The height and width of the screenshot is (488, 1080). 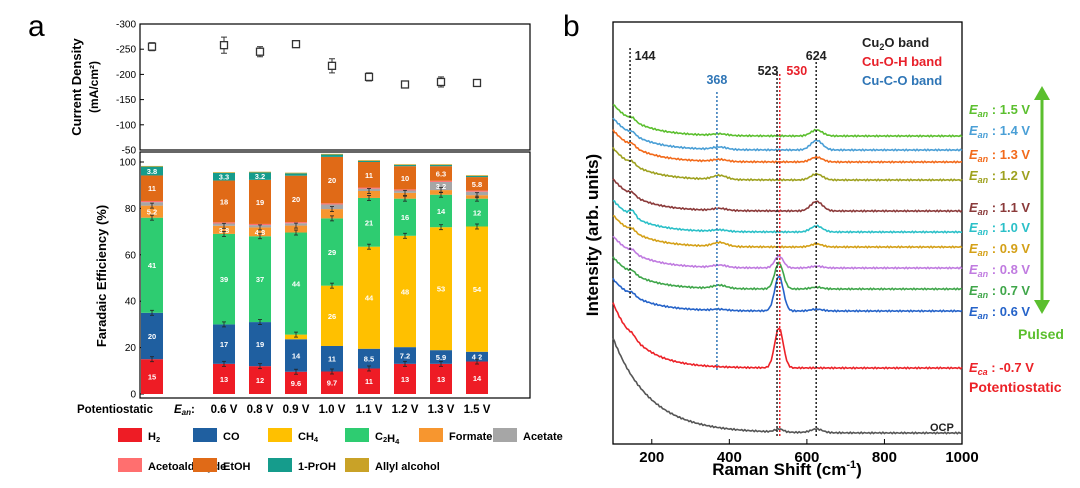 I want to click on bar-data-label: 41, so click(x=152, y=265).